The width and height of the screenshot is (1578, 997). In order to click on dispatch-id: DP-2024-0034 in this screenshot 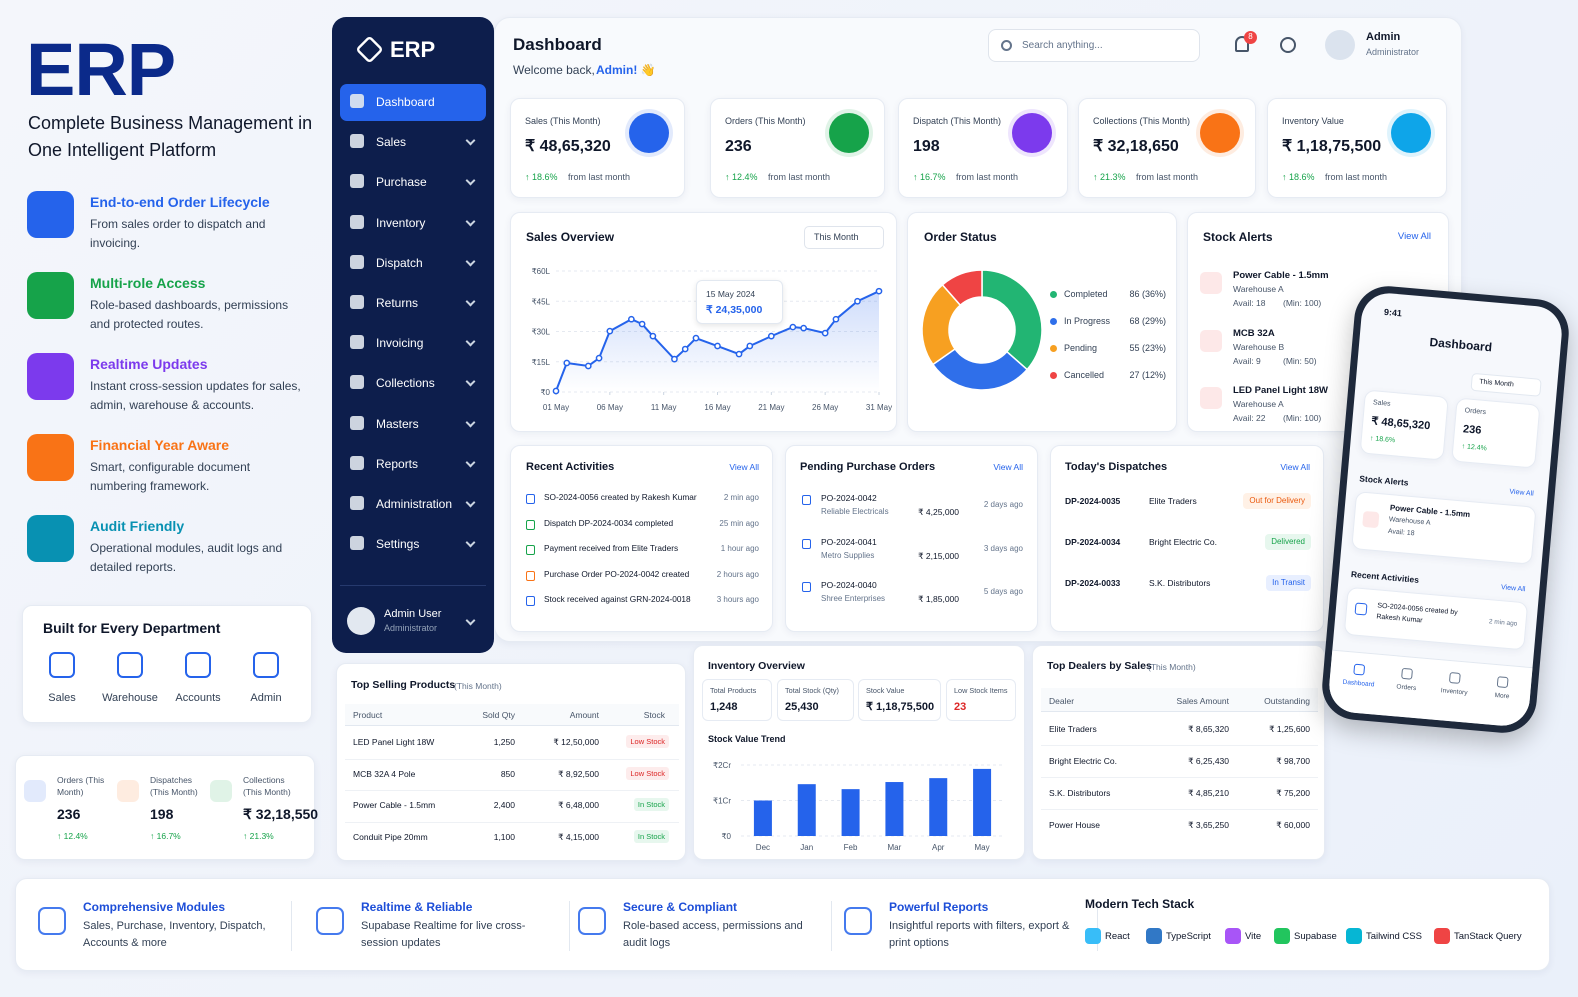, I will do `click(1093, 542)`.